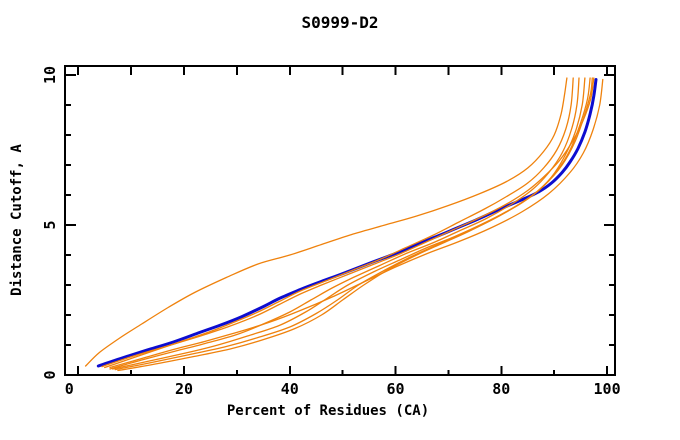 The width and height of the screenshot is (680, 440). I want to click on x-axis-title: Percent of Residues (CA), so click(328, 411).